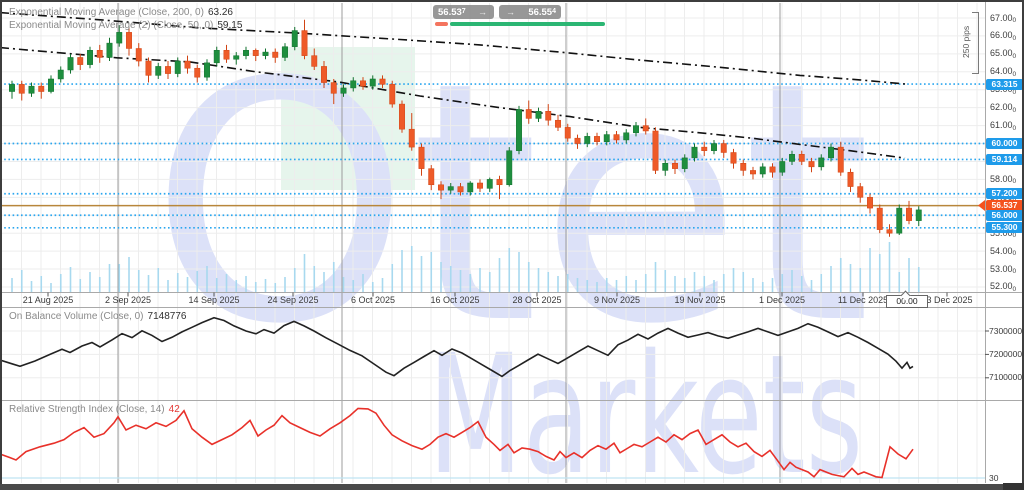  Describe the element at coordinates (1004, 206) in the screenshot. I see `price-level-badge: 56.537` at that location.